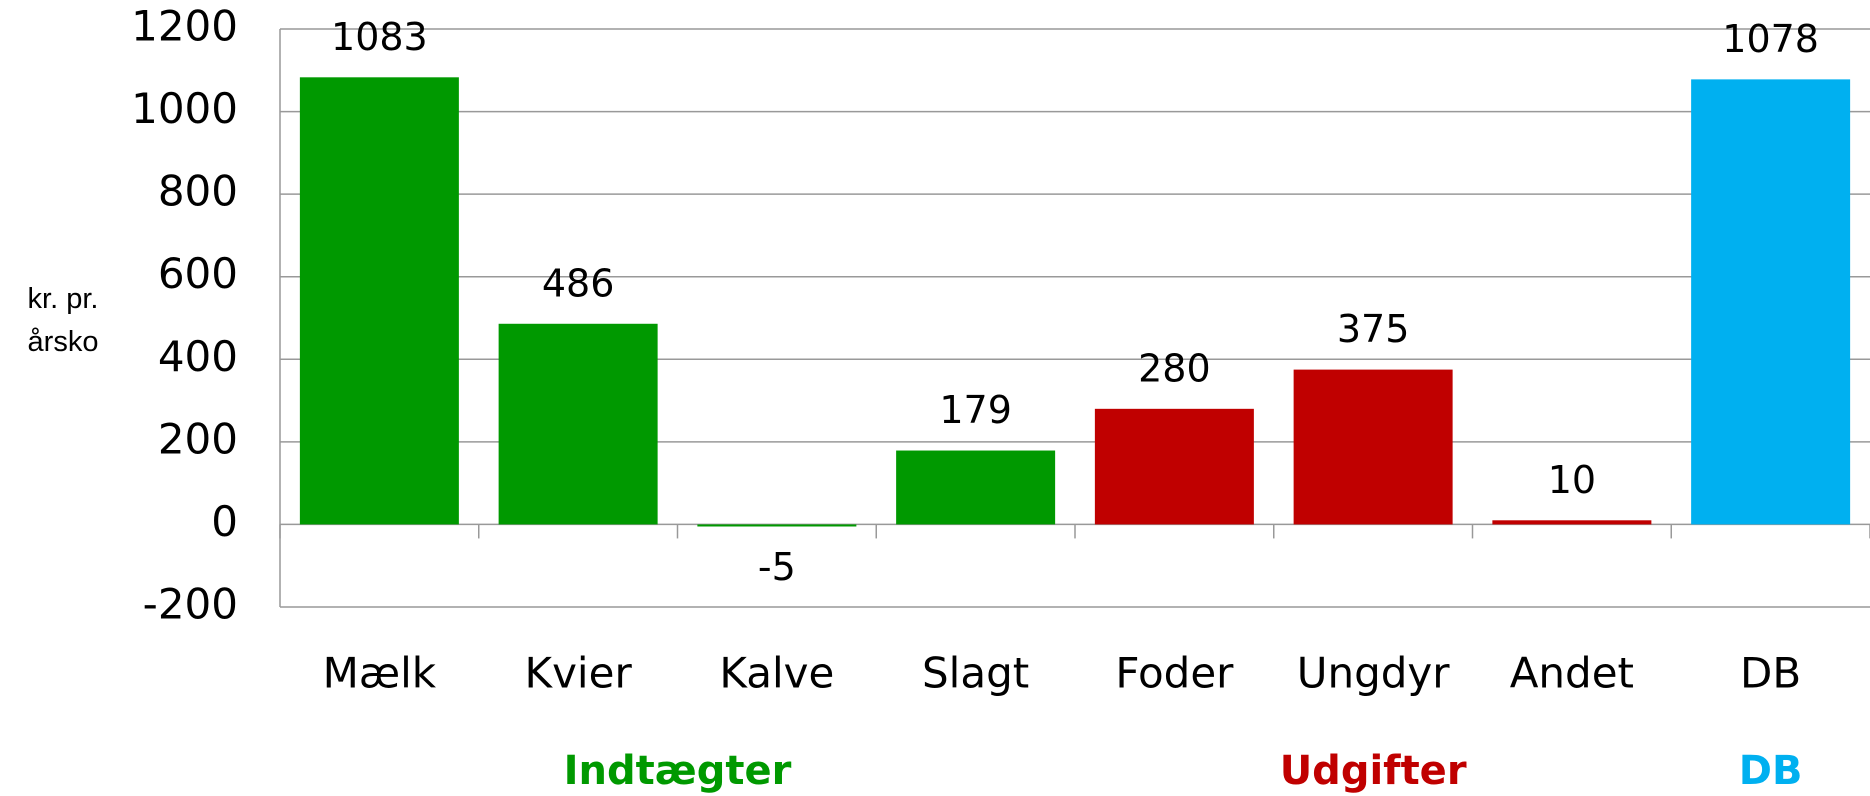  I want to click on data-label: 10, so click(1572, 480).